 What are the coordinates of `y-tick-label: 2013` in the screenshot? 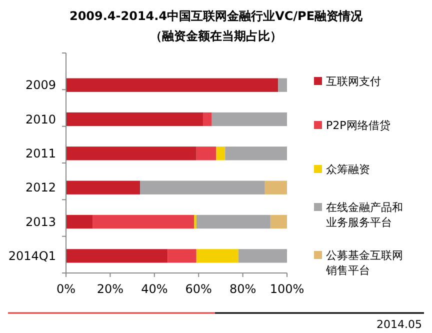 It's located at (40, 221).